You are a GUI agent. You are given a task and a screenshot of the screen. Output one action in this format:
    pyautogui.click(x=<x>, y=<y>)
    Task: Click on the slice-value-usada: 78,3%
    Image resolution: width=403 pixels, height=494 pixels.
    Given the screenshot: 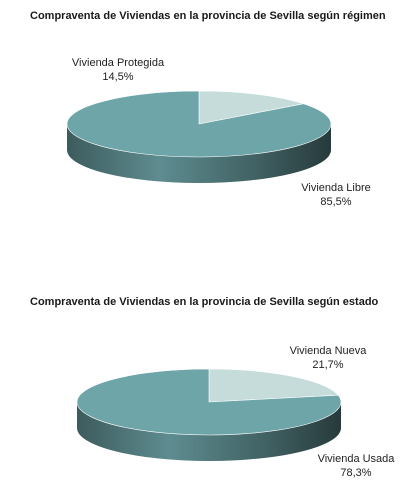 What is the action you would take?
    pyautogui.click(x=355, y=473)
    